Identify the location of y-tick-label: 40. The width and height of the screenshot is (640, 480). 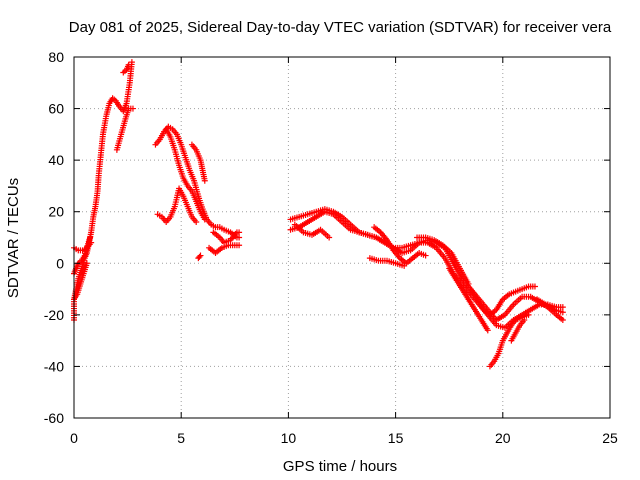
(56, 160).